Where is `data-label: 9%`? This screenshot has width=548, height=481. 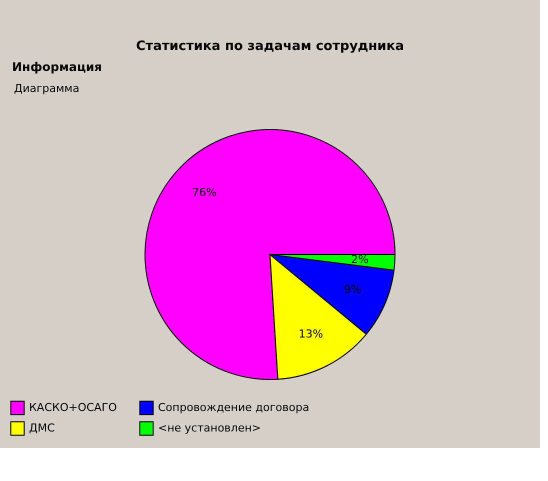 data-label: 9% is located at coordinates (353, 289).